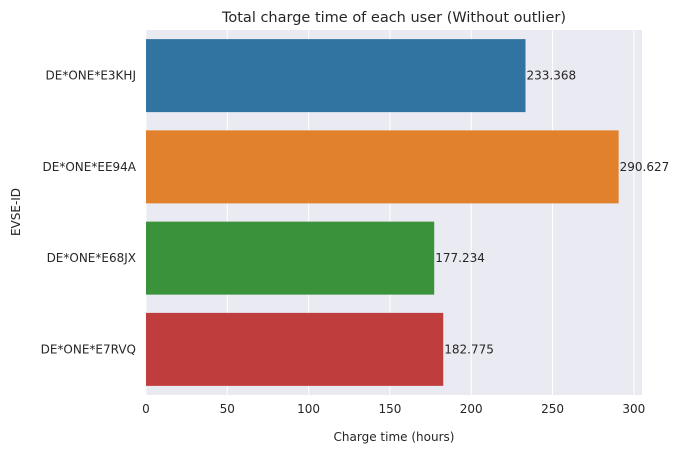 The image size is (678, 457). What do you see at coordinates (90, 167) in the screenshot?
I see `y-tick-label: DE*ONE*EE94A` at bounding box center [90, 167].